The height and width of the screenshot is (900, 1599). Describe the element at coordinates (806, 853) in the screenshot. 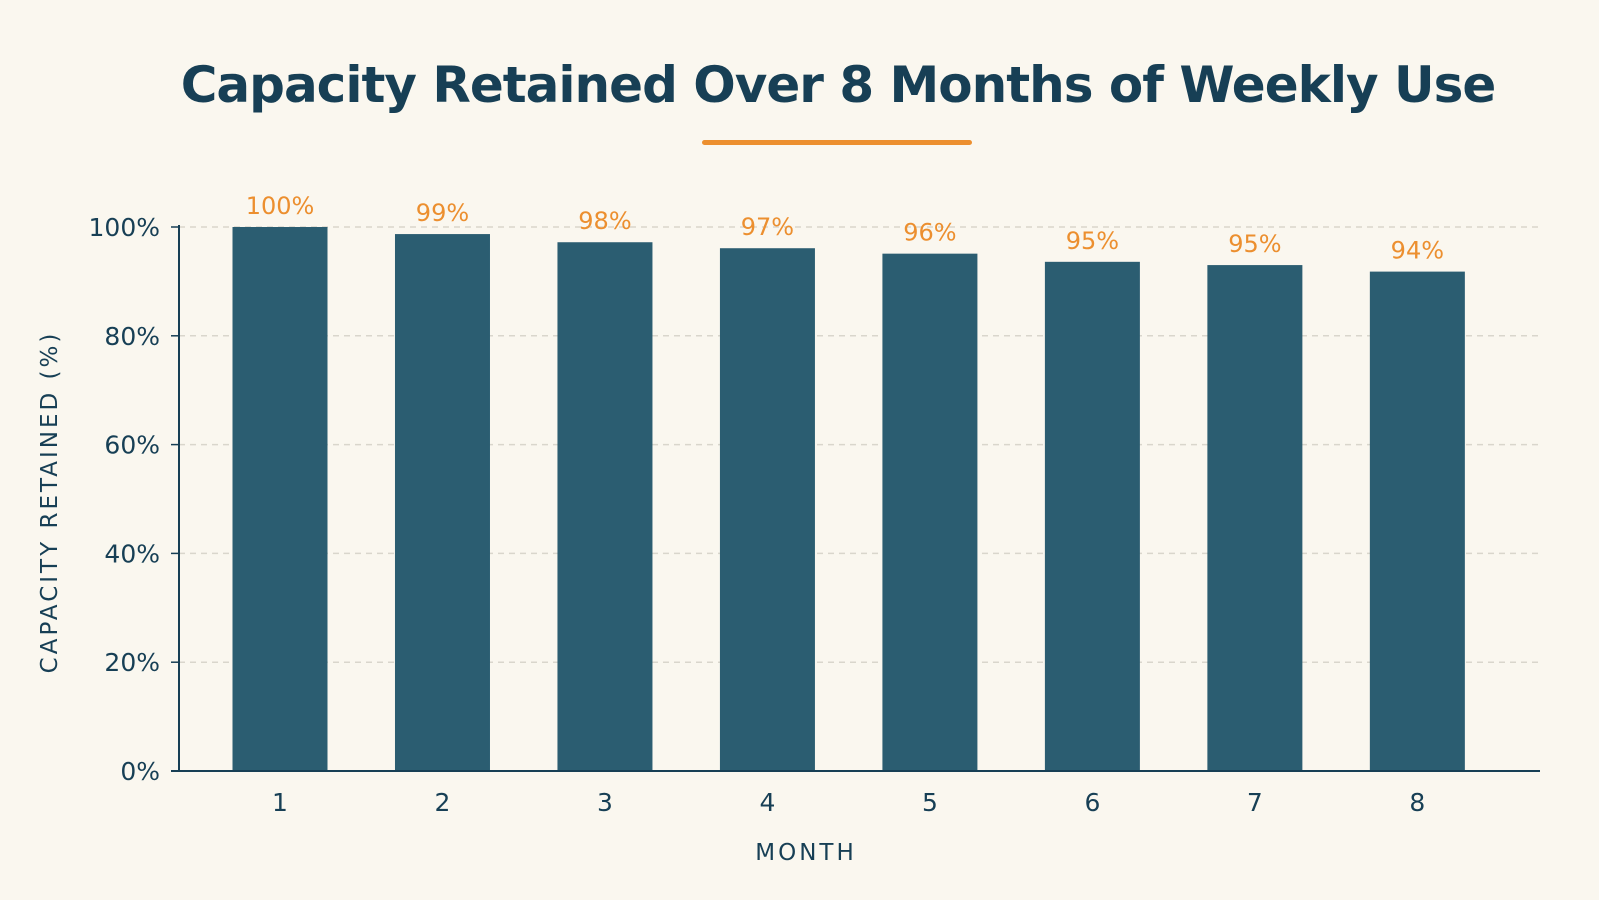

I see `x-axis-title: MONTH` at that location.